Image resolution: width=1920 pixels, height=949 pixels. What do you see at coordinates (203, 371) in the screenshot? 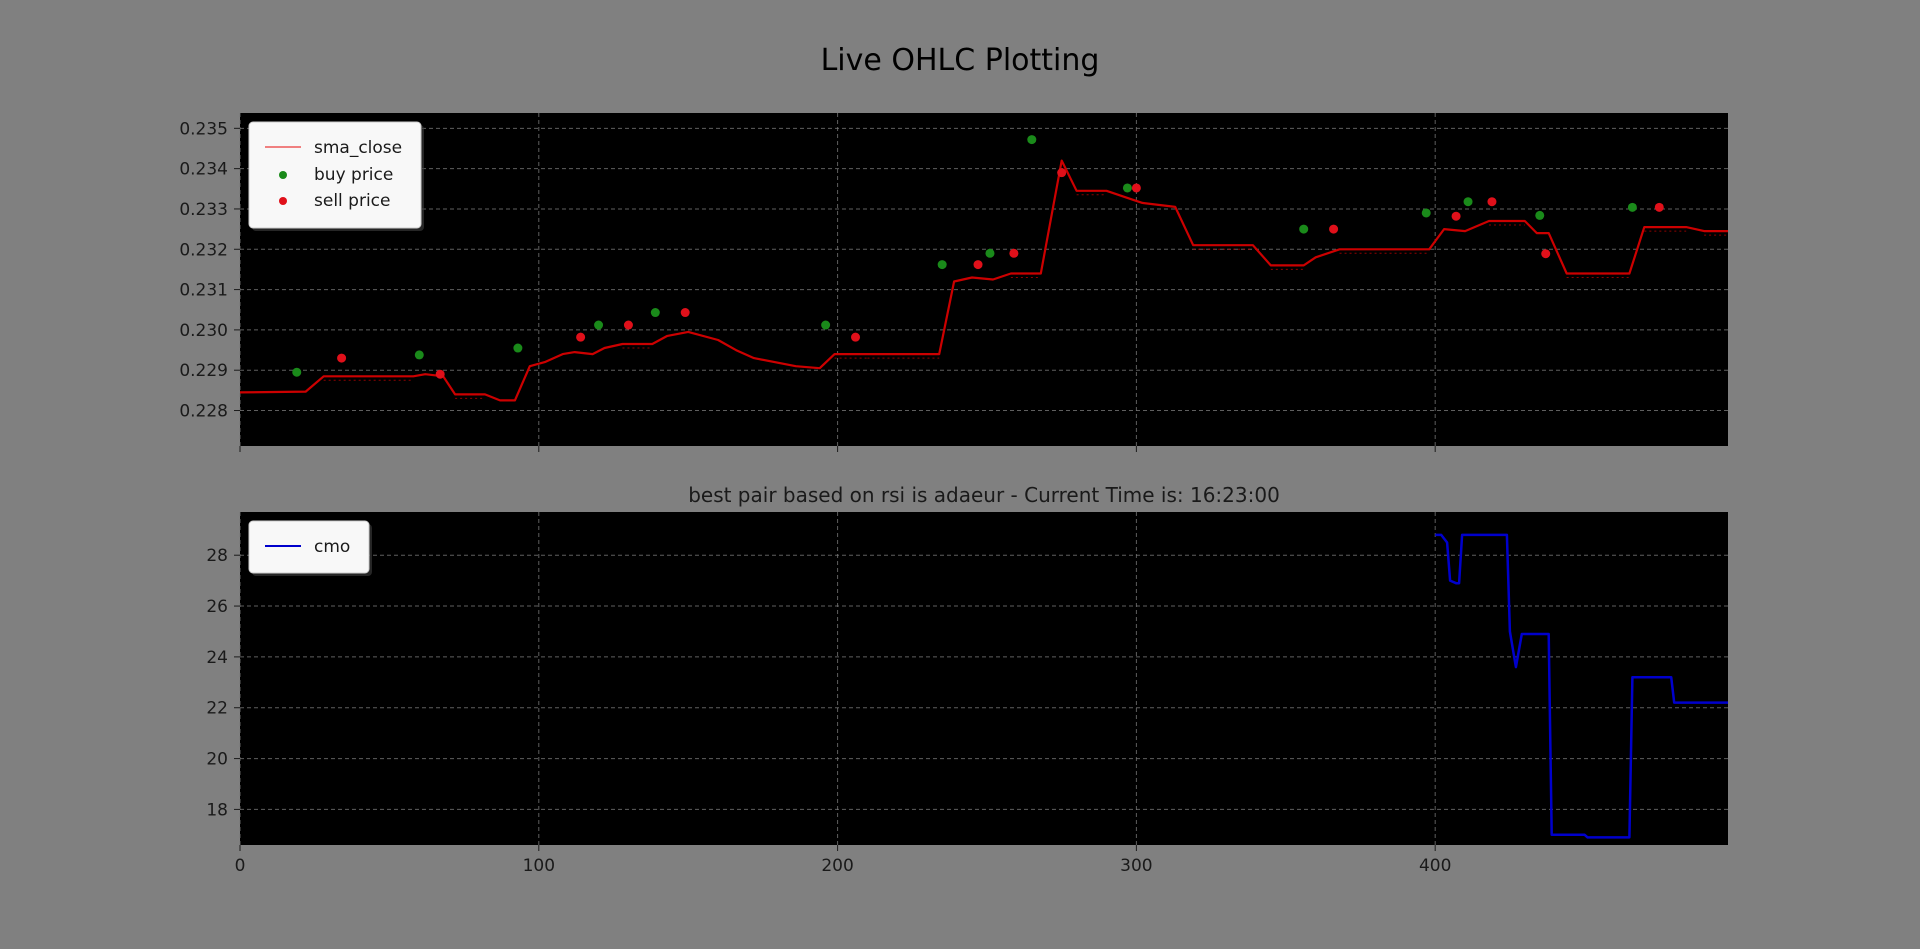
I see `y-tick-label: 0.229` at bounding box center [203, 371].